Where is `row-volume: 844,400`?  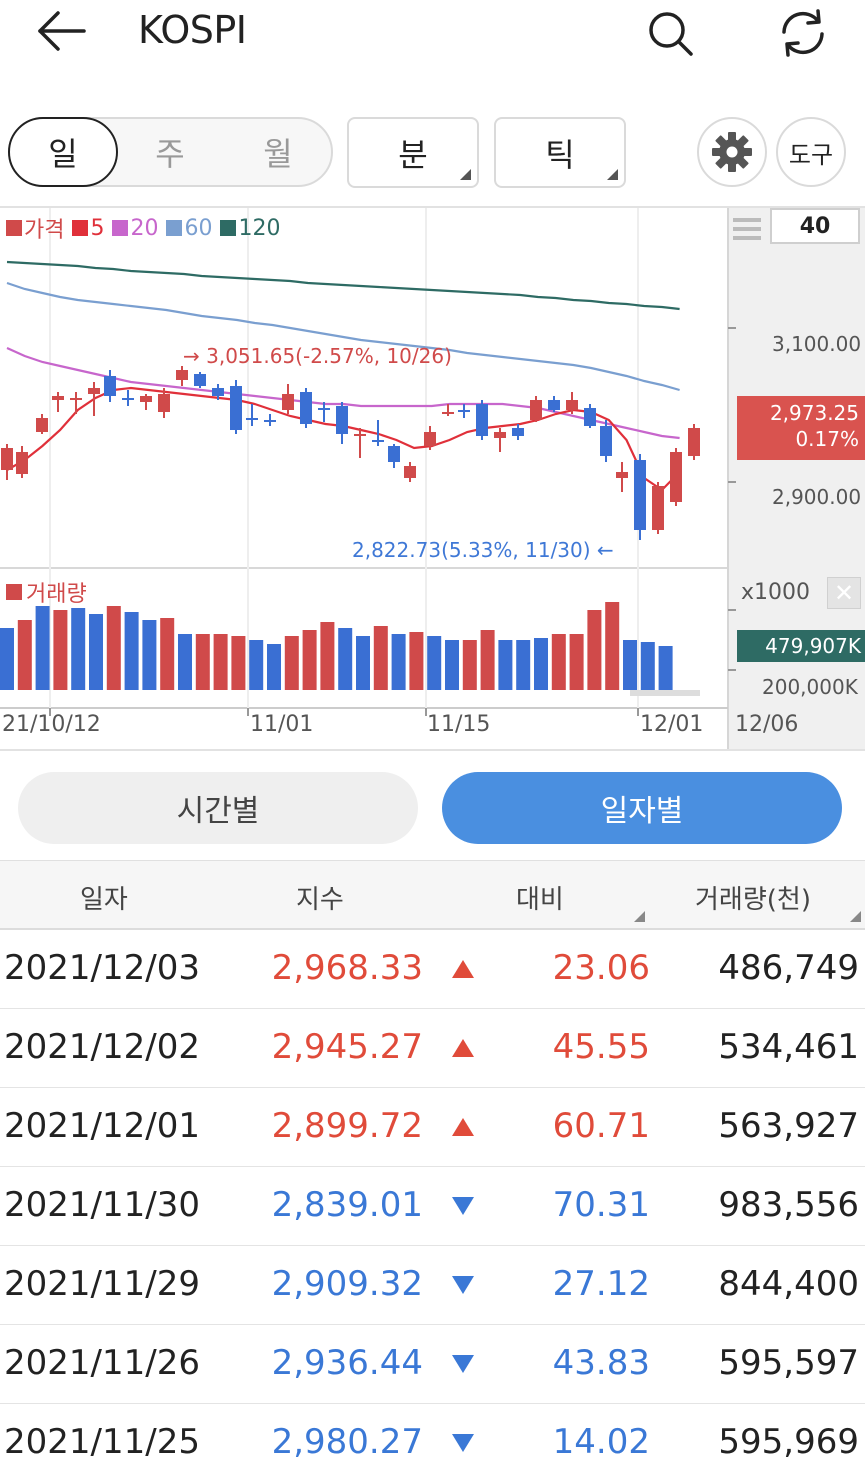 row-volume: 844,400 is located at coordinates (788, 1284).